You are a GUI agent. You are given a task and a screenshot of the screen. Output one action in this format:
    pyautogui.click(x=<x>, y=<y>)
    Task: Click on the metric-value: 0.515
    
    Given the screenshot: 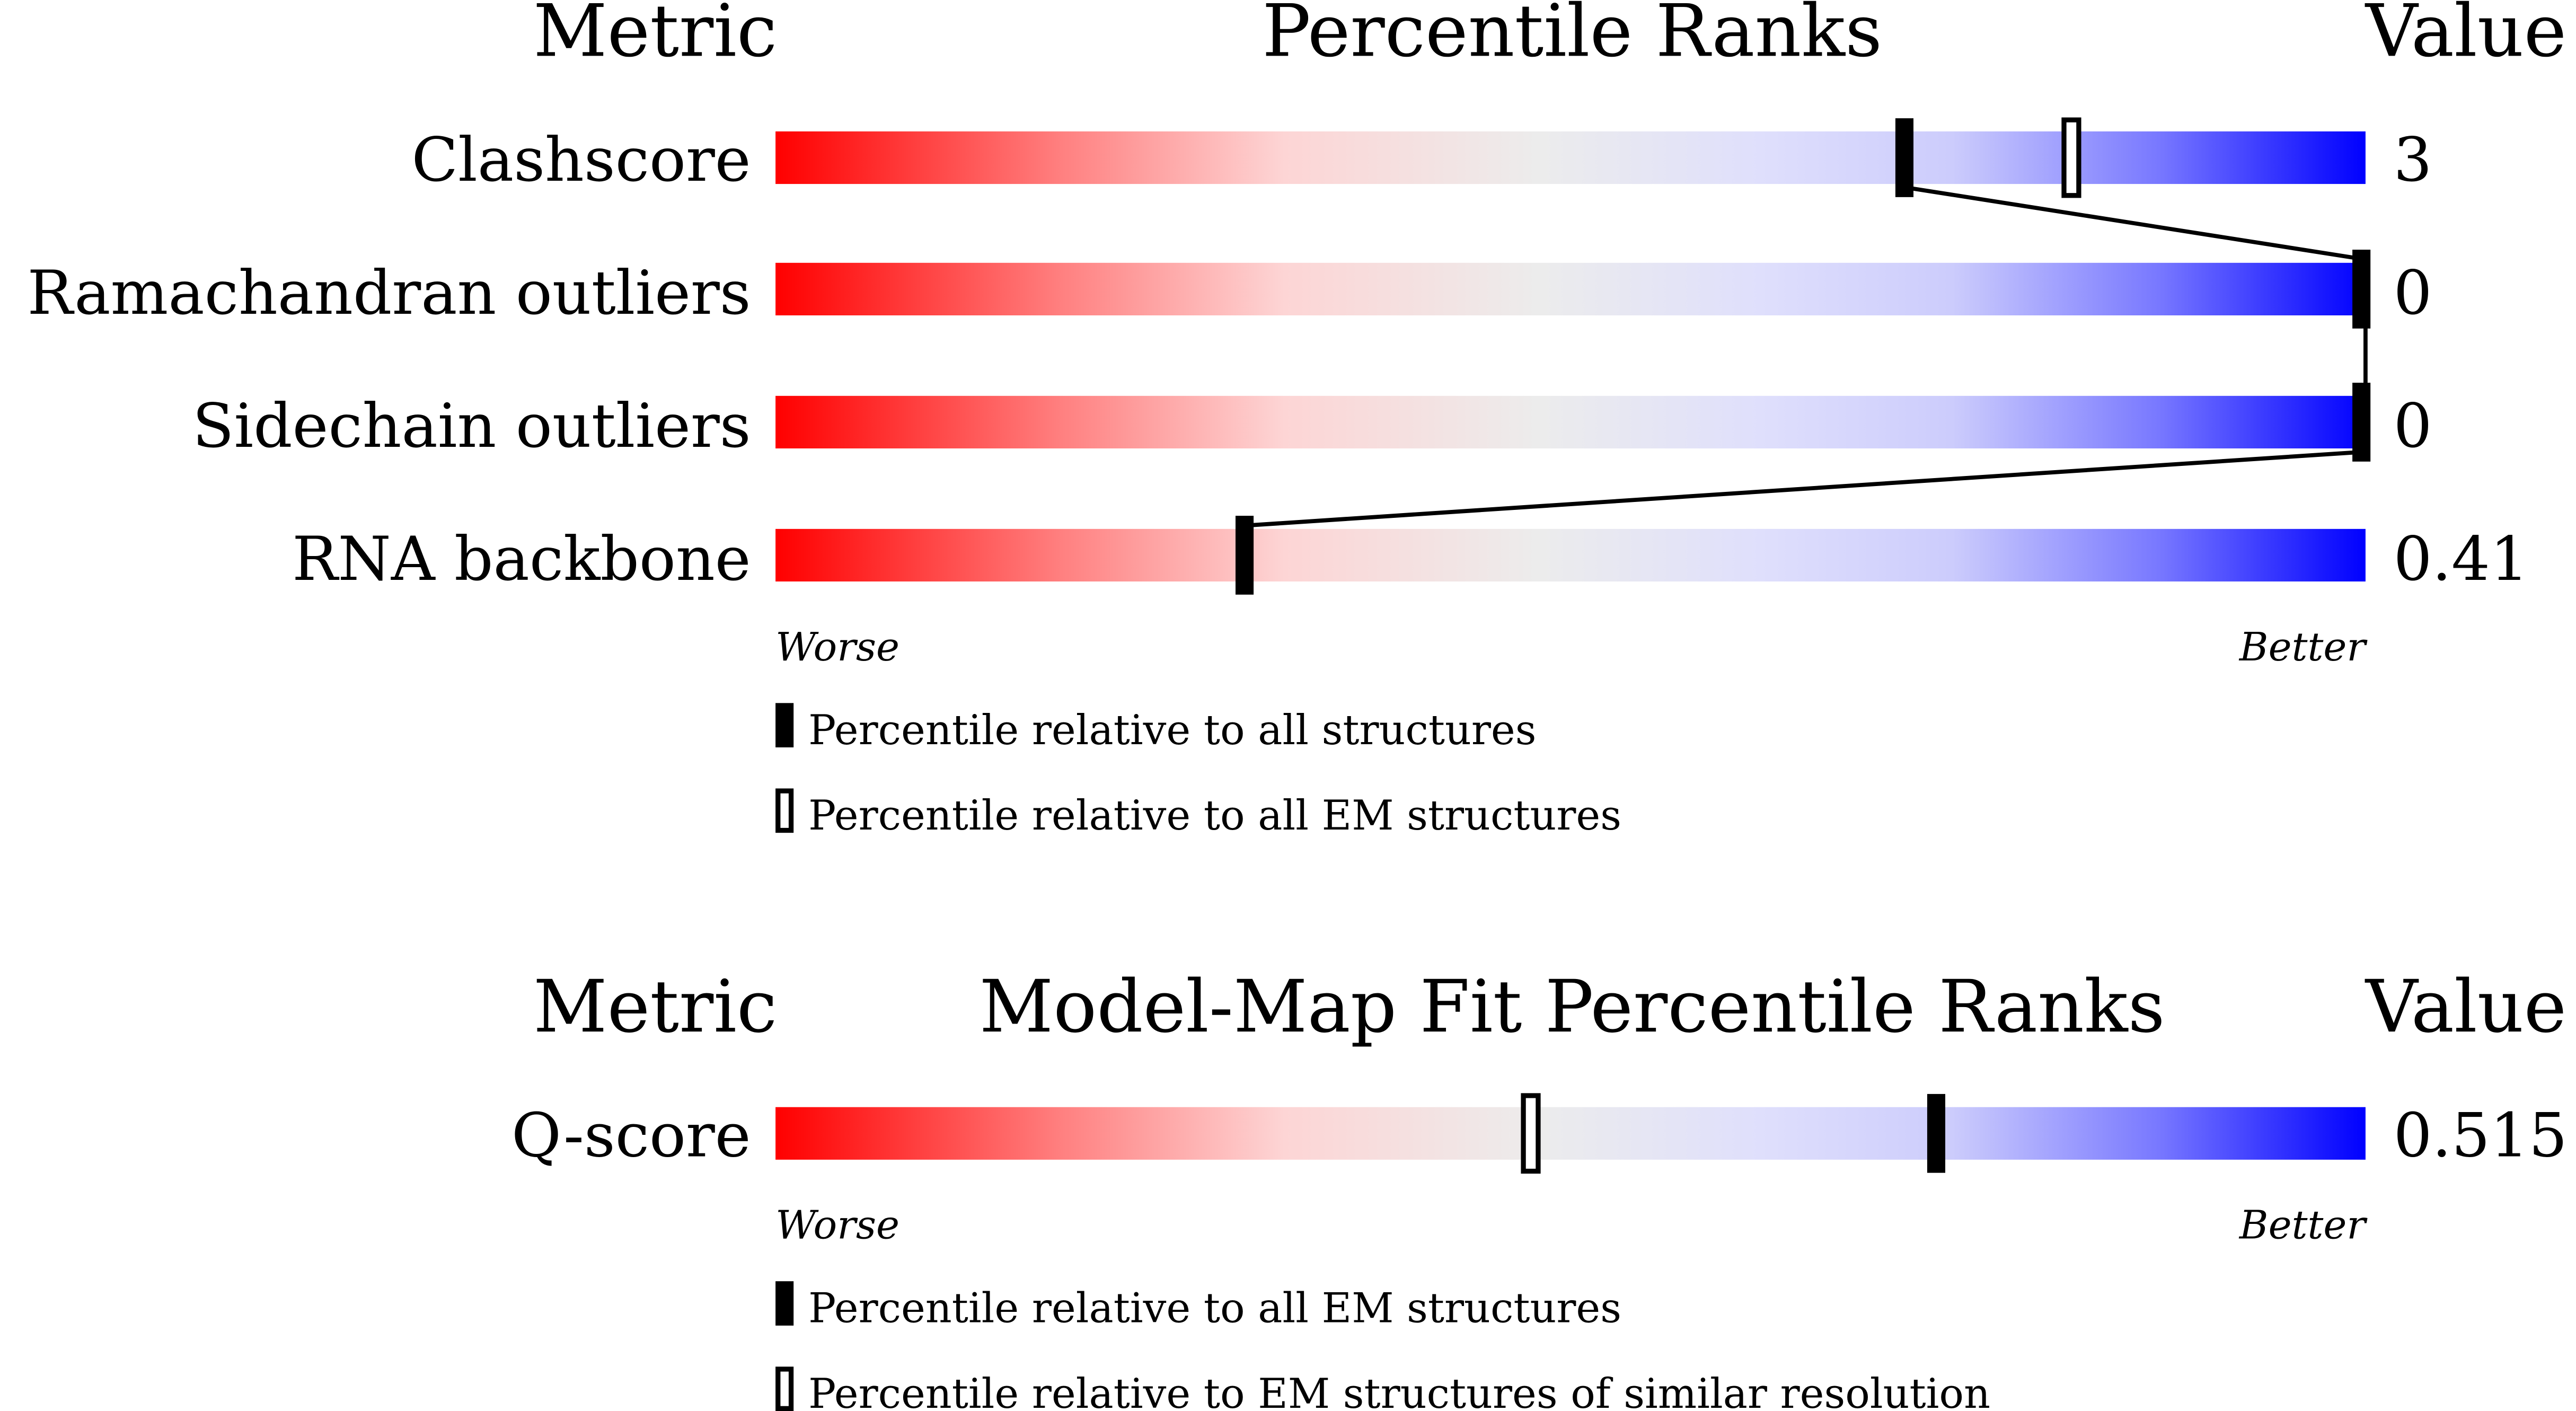 What is the action you would take?
    pyautogui.click(x=2481, y=1136)
    